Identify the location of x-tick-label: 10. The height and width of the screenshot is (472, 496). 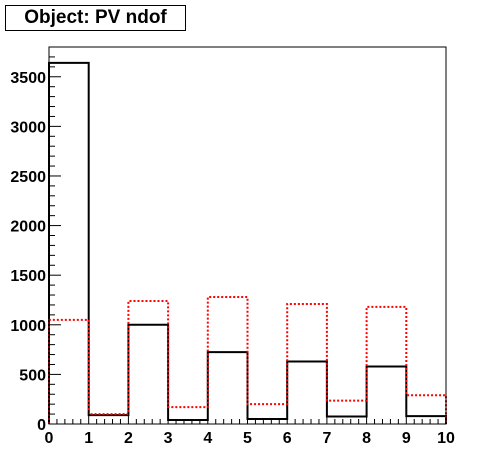
(446, 438).